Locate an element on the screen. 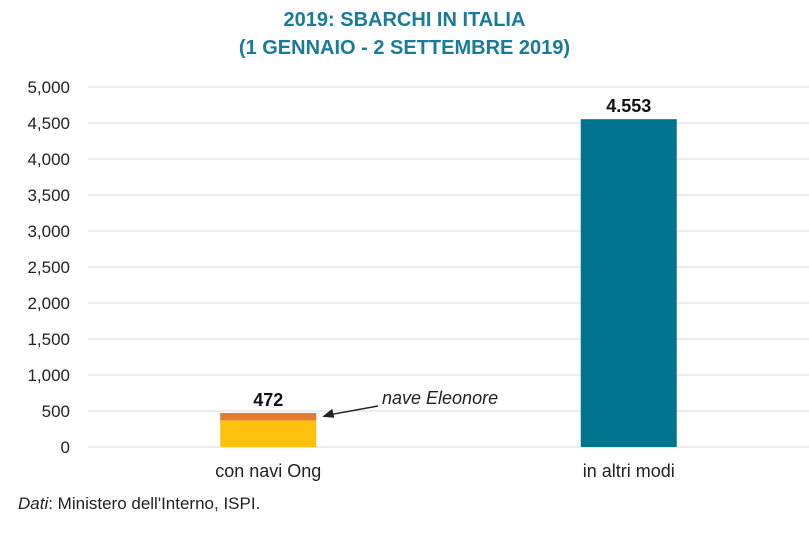 This screenshot has height=533, width=809. chart-subtitle: (1 GENNAIO - 2 SETTEMBRE 2019) is located at coordinates (404, 48).